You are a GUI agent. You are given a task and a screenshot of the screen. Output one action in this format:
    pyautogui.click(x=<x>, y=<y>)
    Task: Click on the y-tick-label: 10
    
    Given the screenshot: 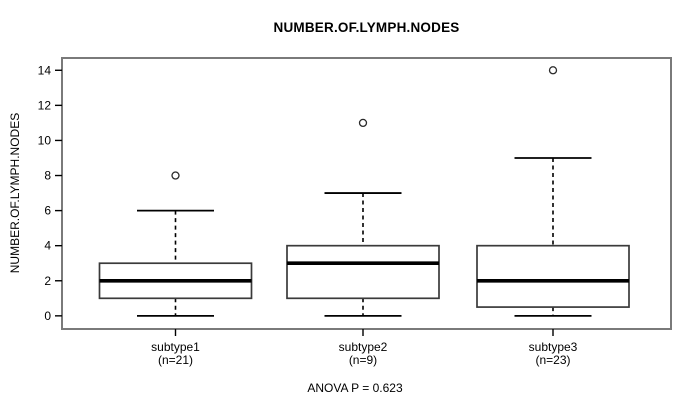 What is the action you would take?
    pyautogui.click(x=45, y=140)
    